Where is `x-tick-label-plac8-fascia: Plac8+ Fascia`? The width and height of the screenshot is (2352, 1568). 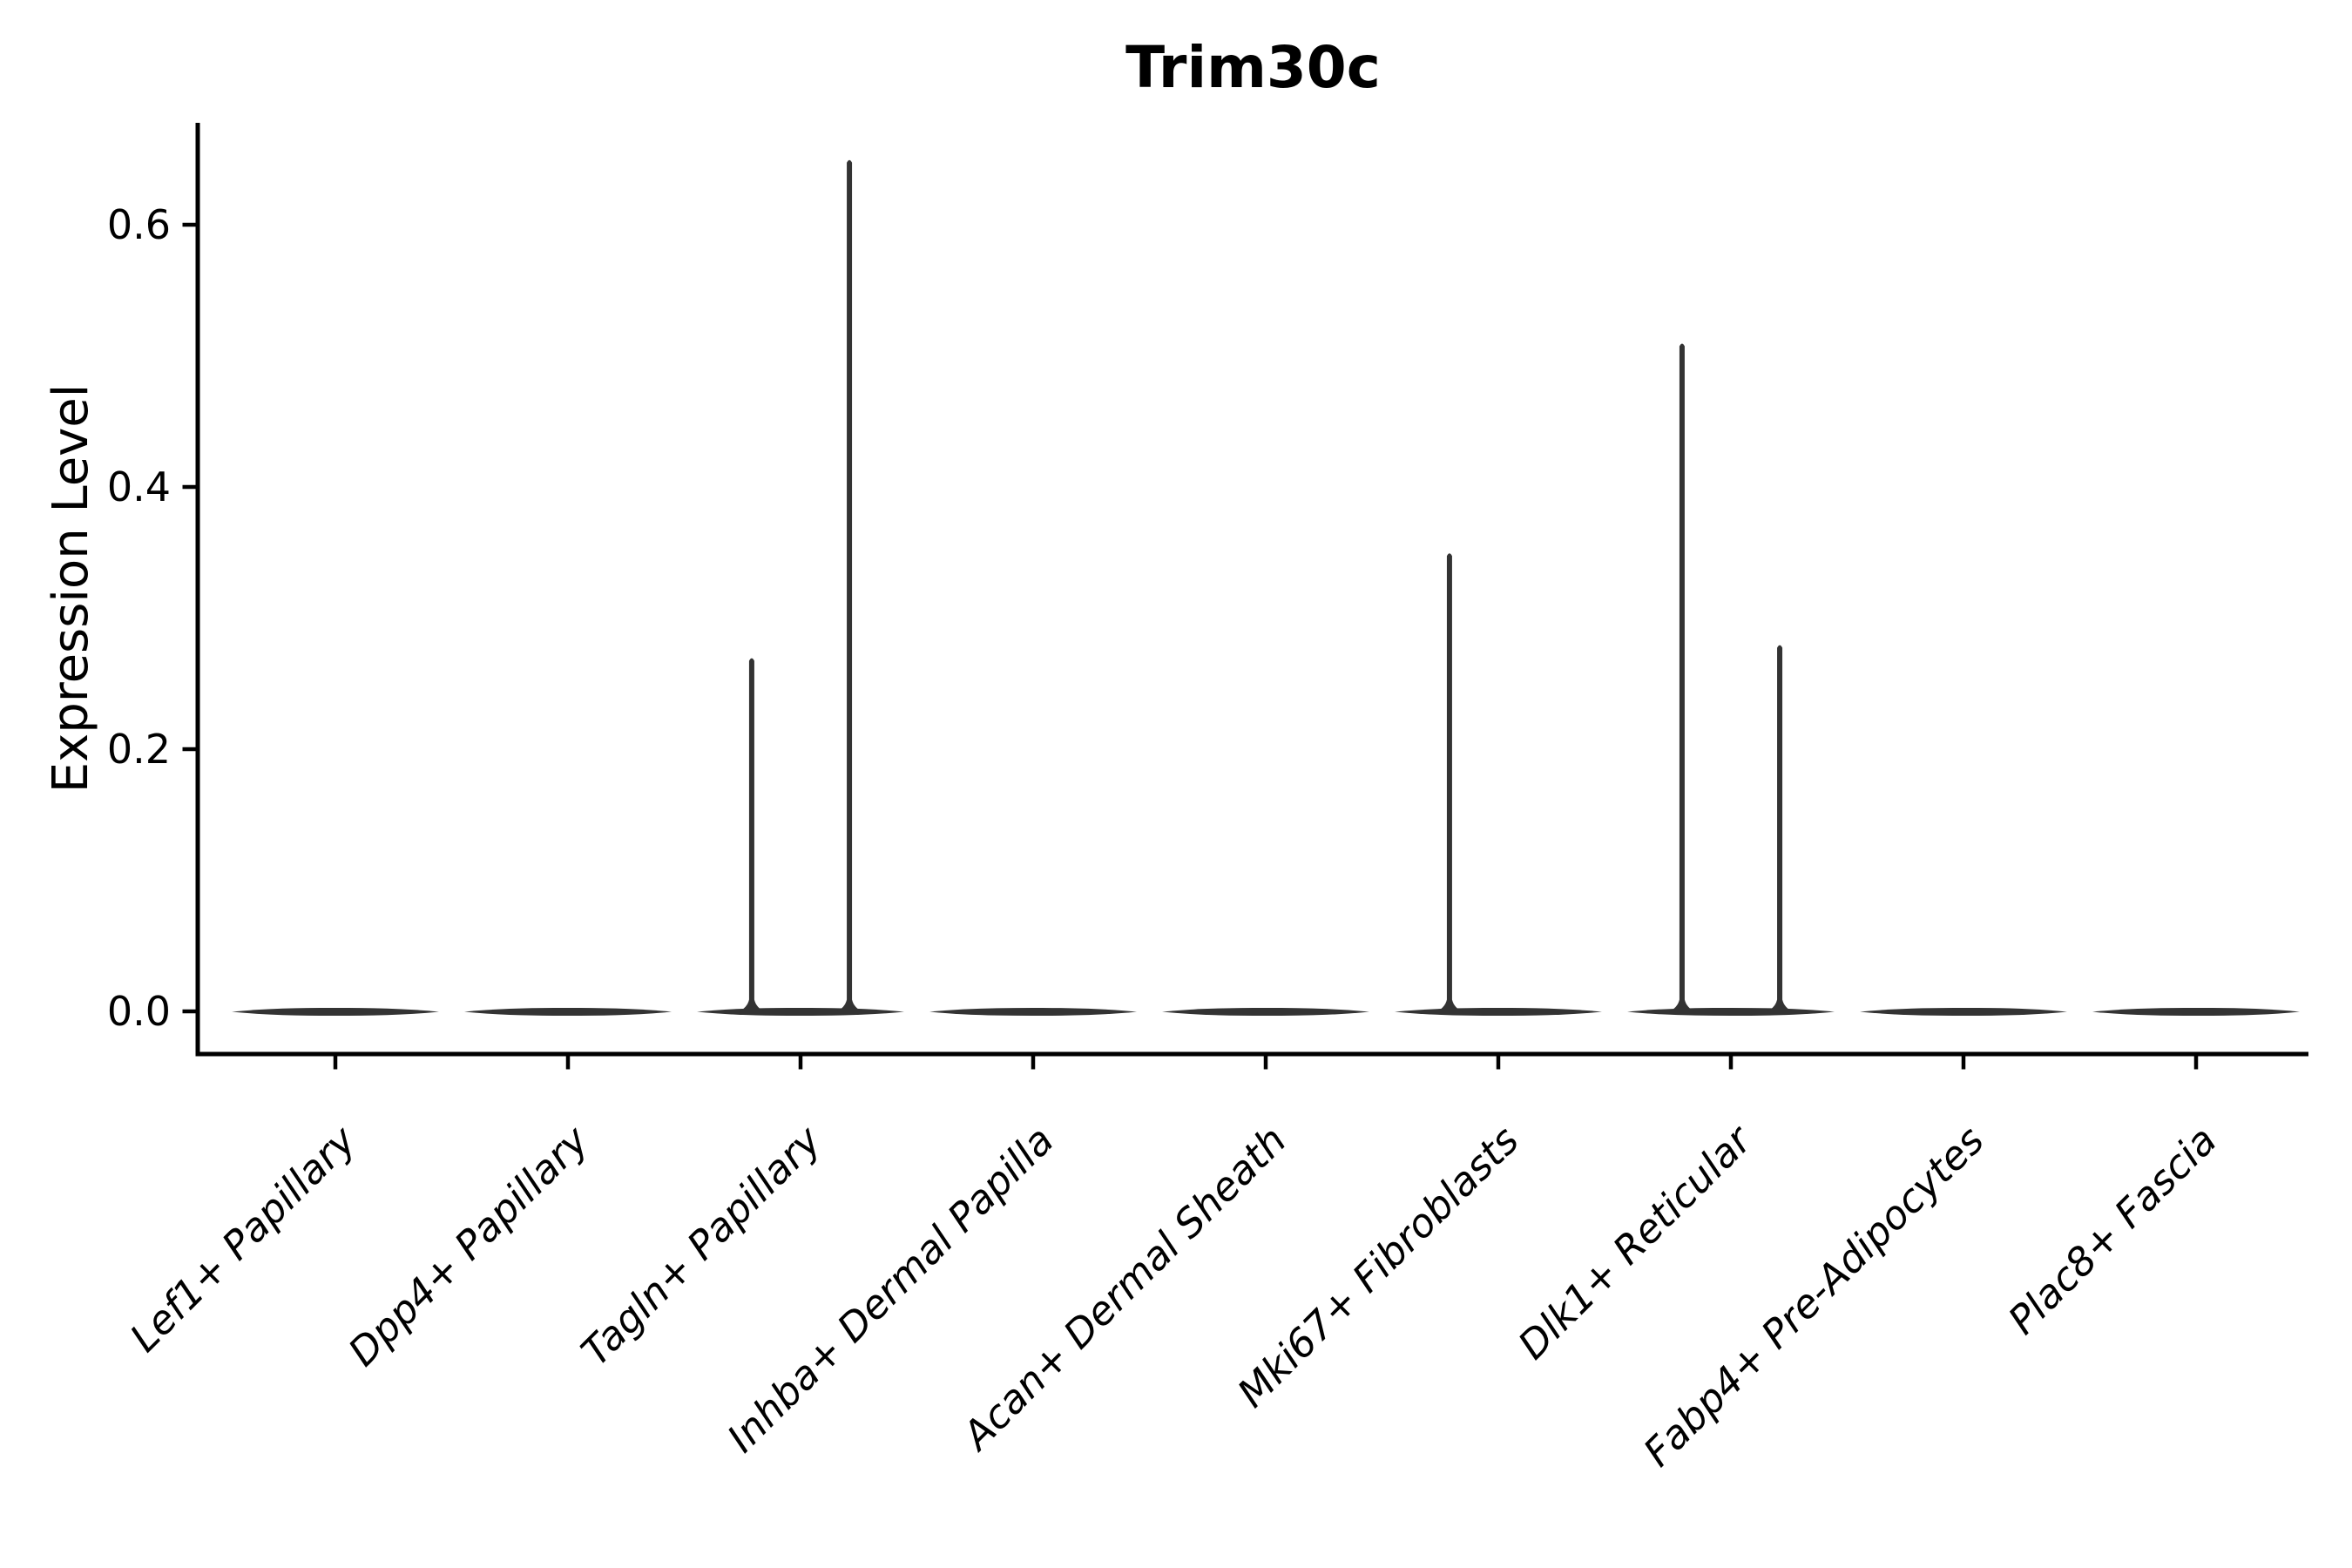 x-tick-label-plac8-fascia: Plac8+ Fascia is located at coordinates (2112, 1230).